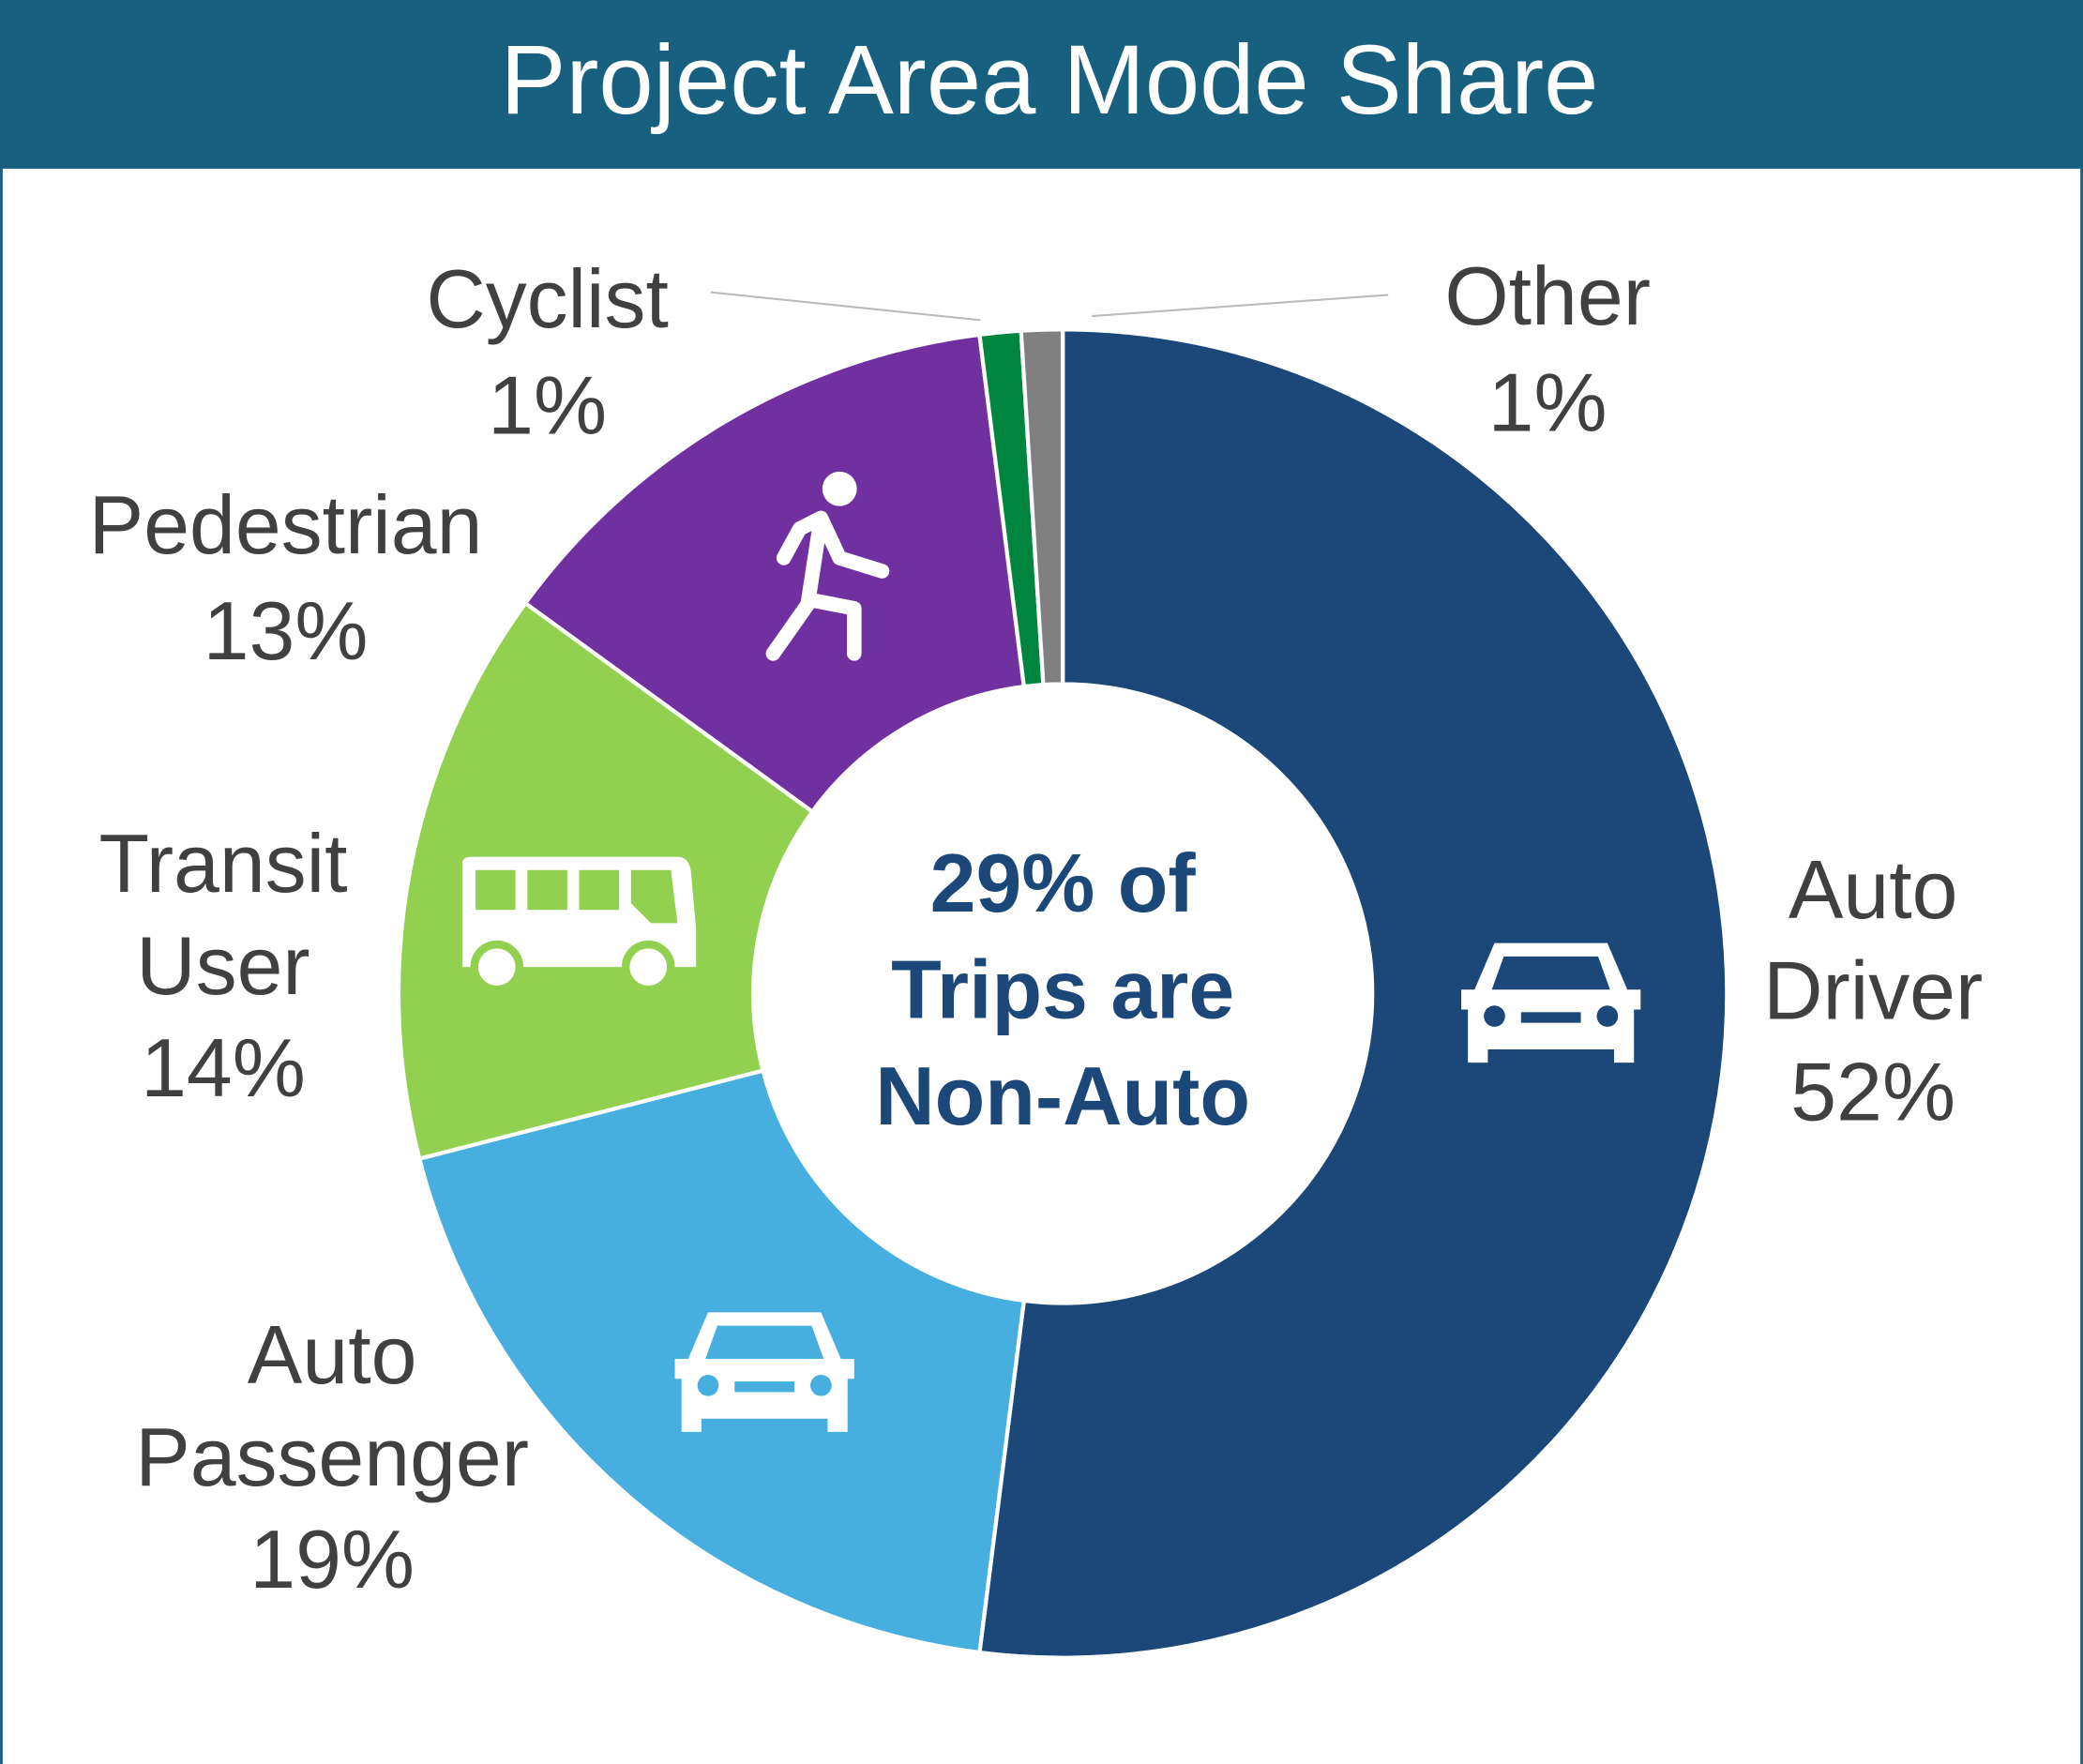  Describe the element at coordinates (224, 1068) in the screenshot. I see `value-label: 14%` at that location.